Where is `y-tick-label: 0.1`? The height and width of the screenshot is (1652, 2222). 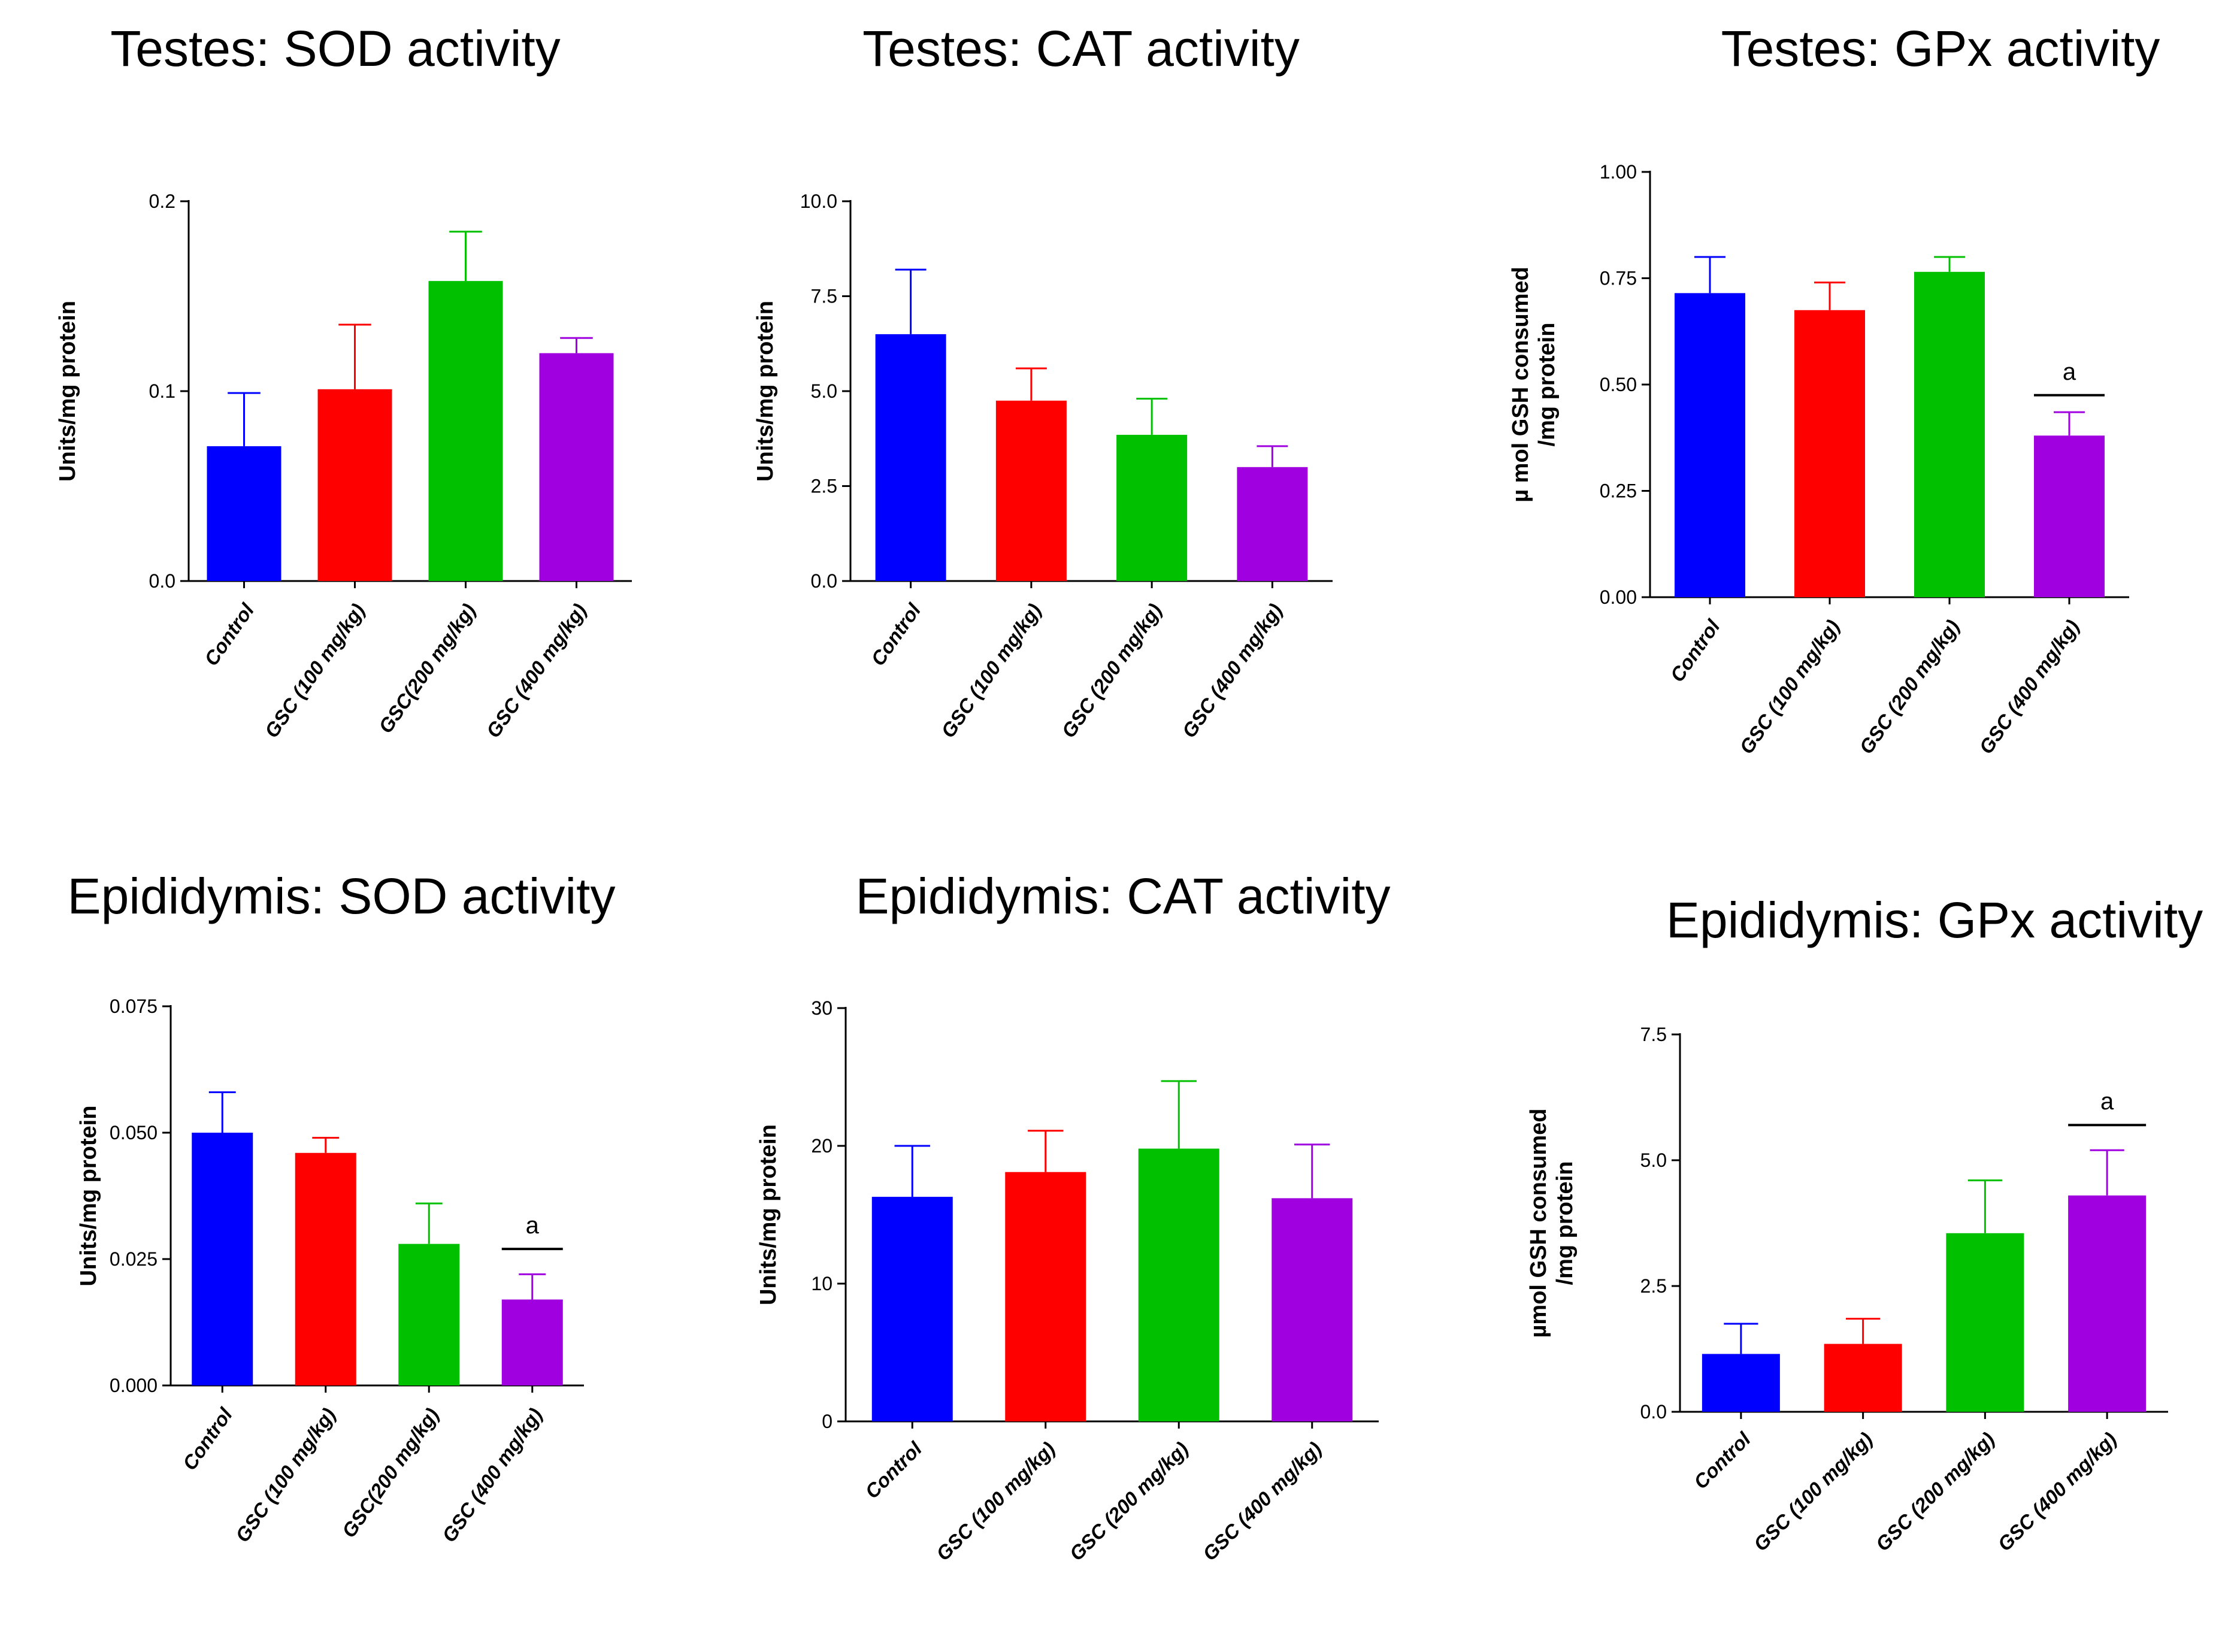
y-tick-label: 0.1 is located at coordinates (162, 391).